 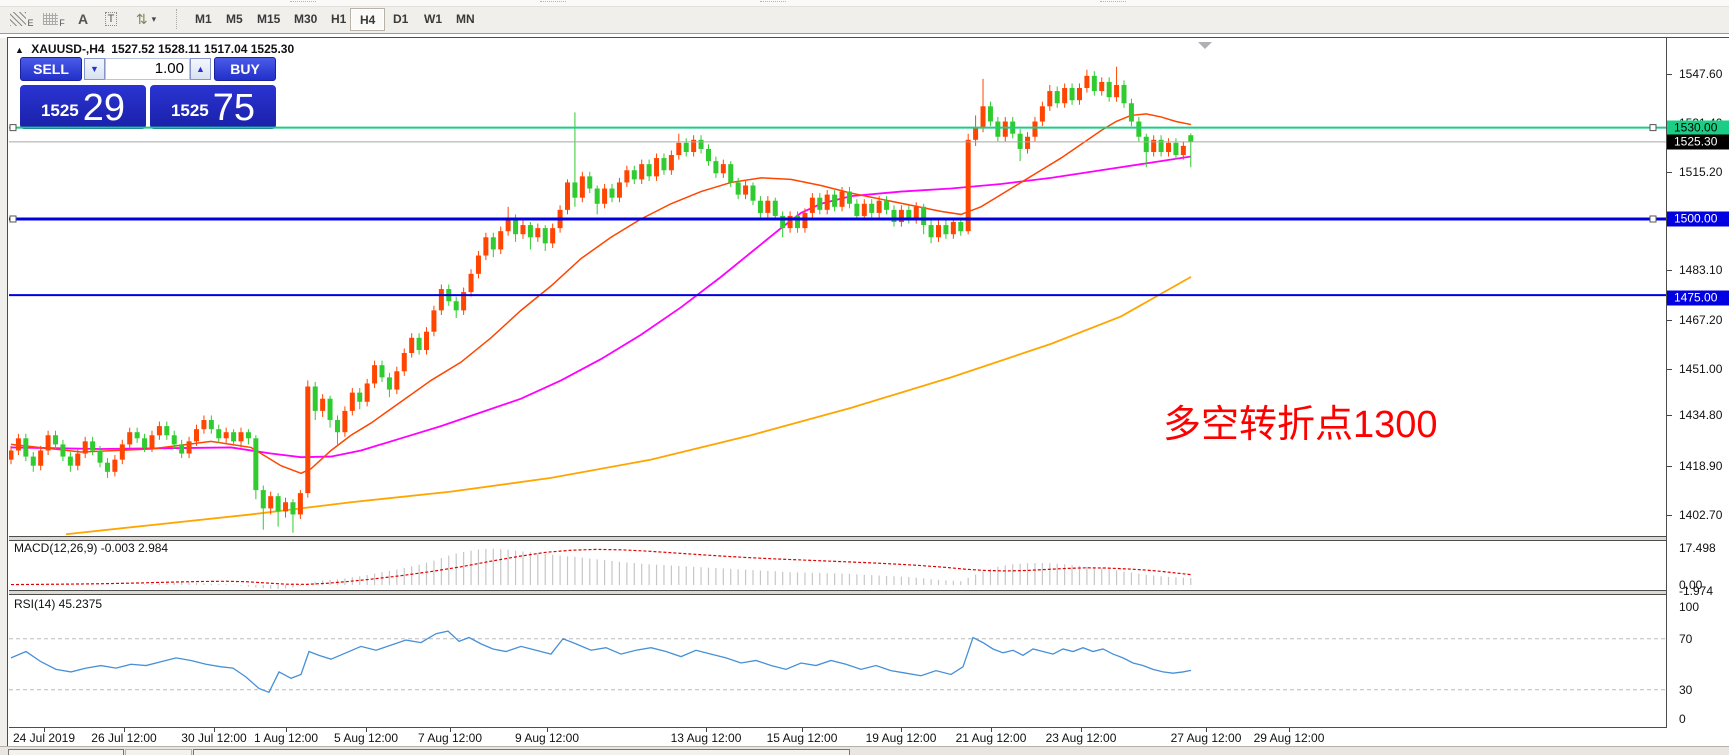 I want to click on symbol-name: XAUUSD-,H4, so click(x=68, y=49).